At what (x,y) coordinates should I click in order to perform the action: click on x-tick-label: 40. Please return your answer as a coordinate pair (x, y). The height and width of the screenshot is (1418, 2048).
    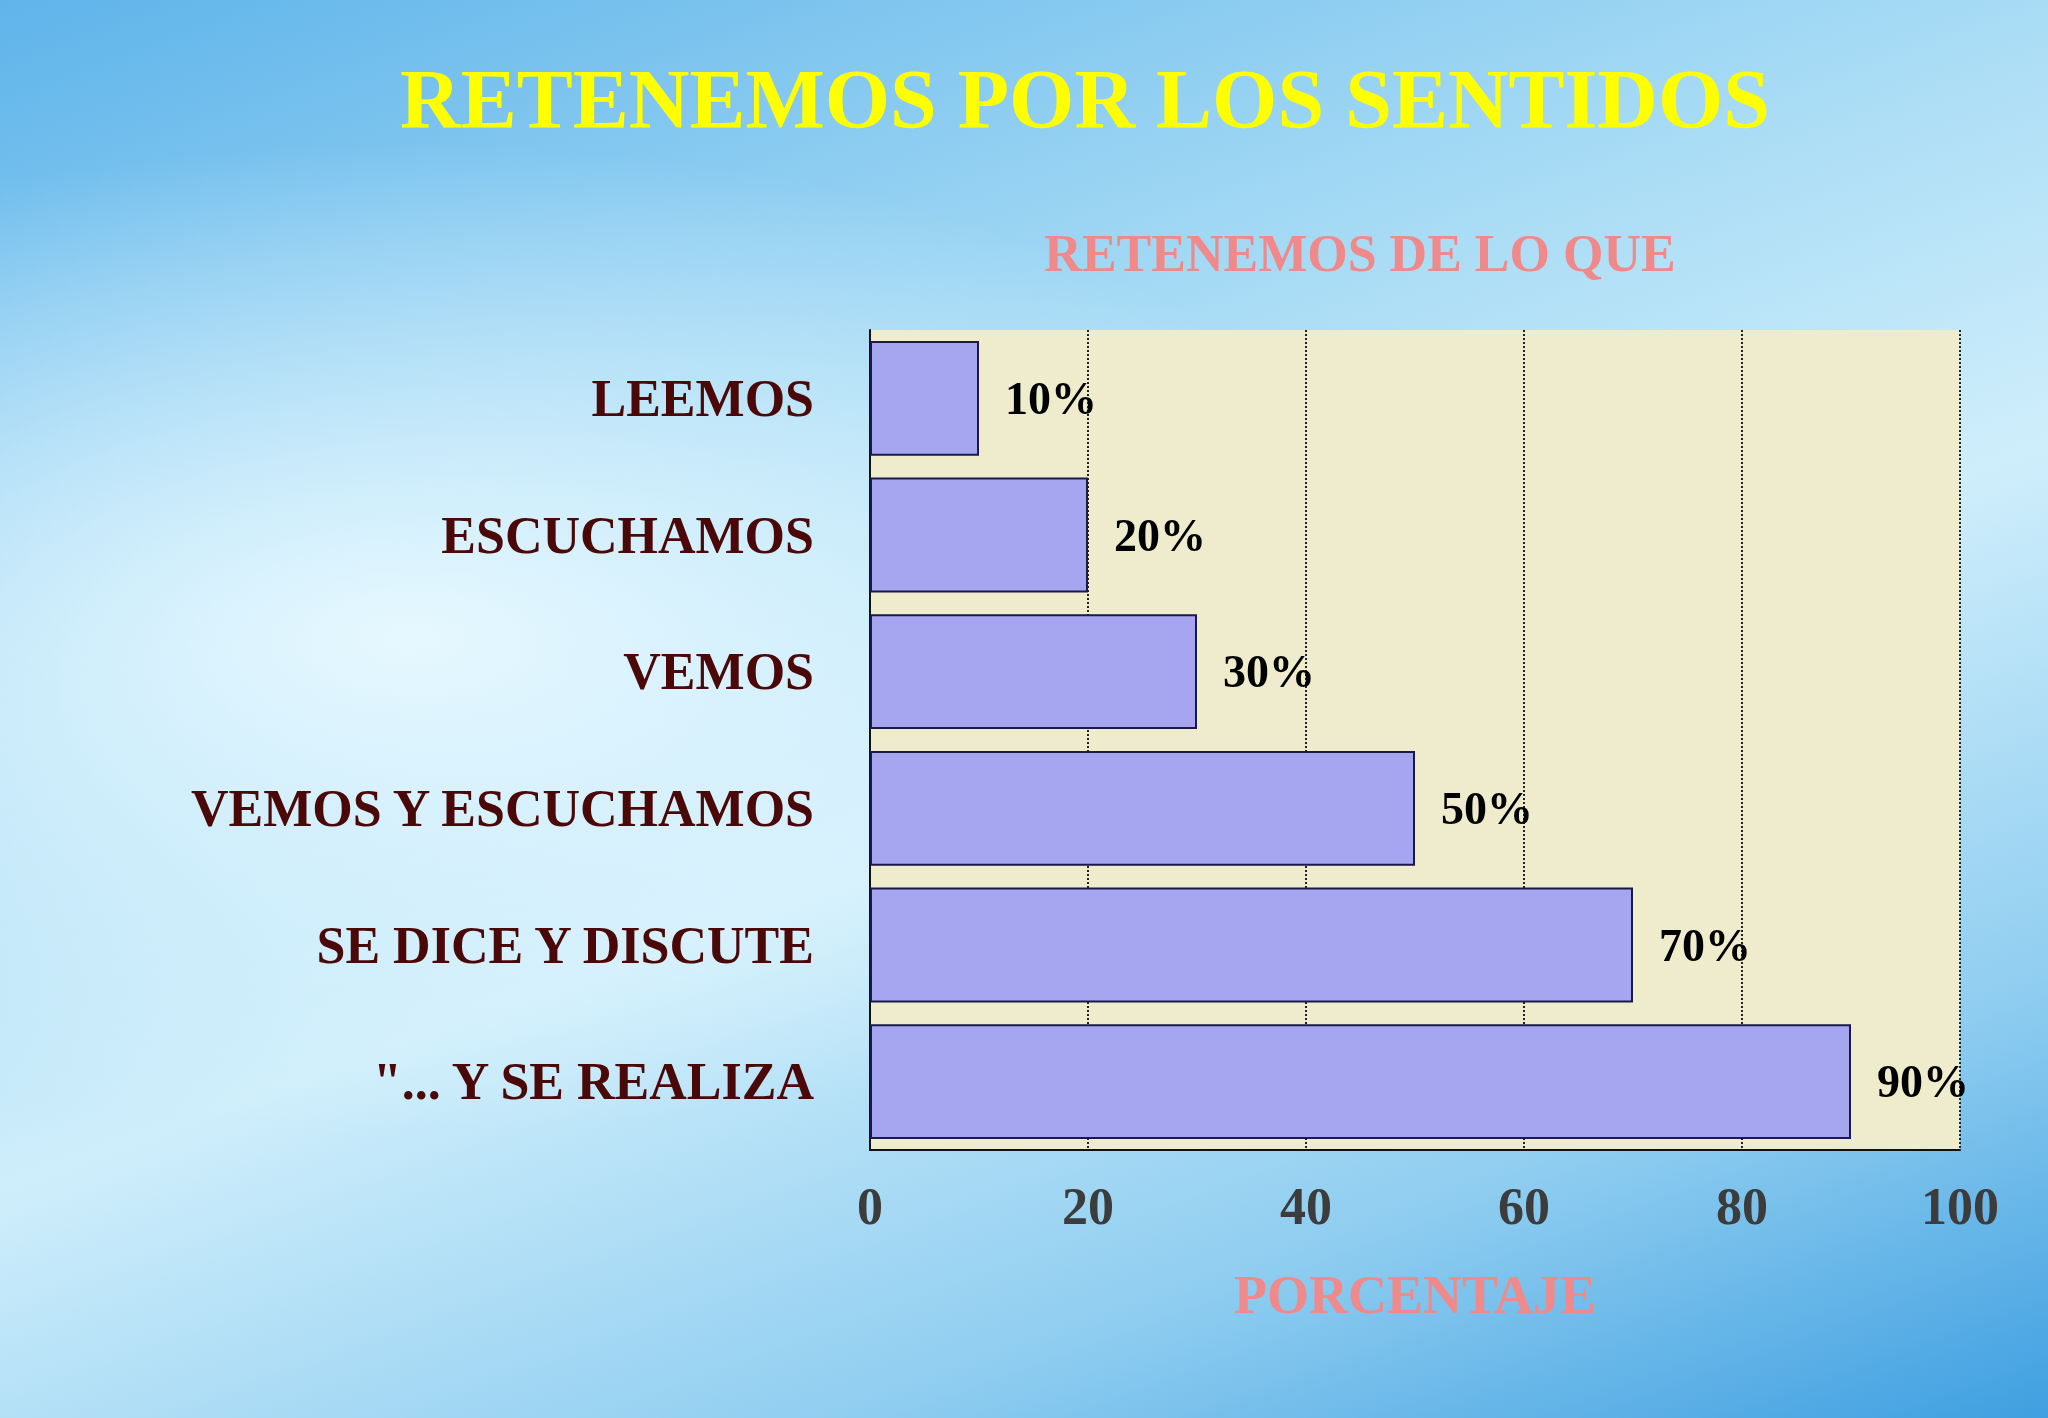
    Looking at the image, I should click on (1306, 1206).